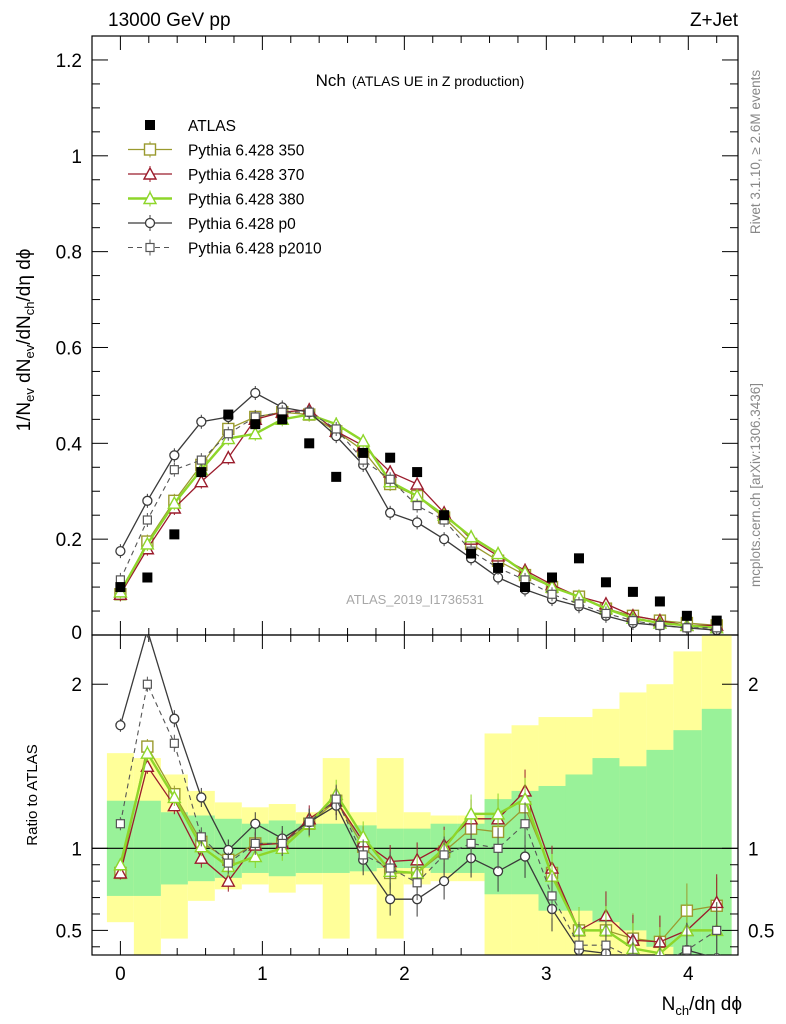 The image size is (786, 1024). I want to click on rivet-version-label: Rivet 3.1.10, ≥ 2.6M events, so click(755, 152).